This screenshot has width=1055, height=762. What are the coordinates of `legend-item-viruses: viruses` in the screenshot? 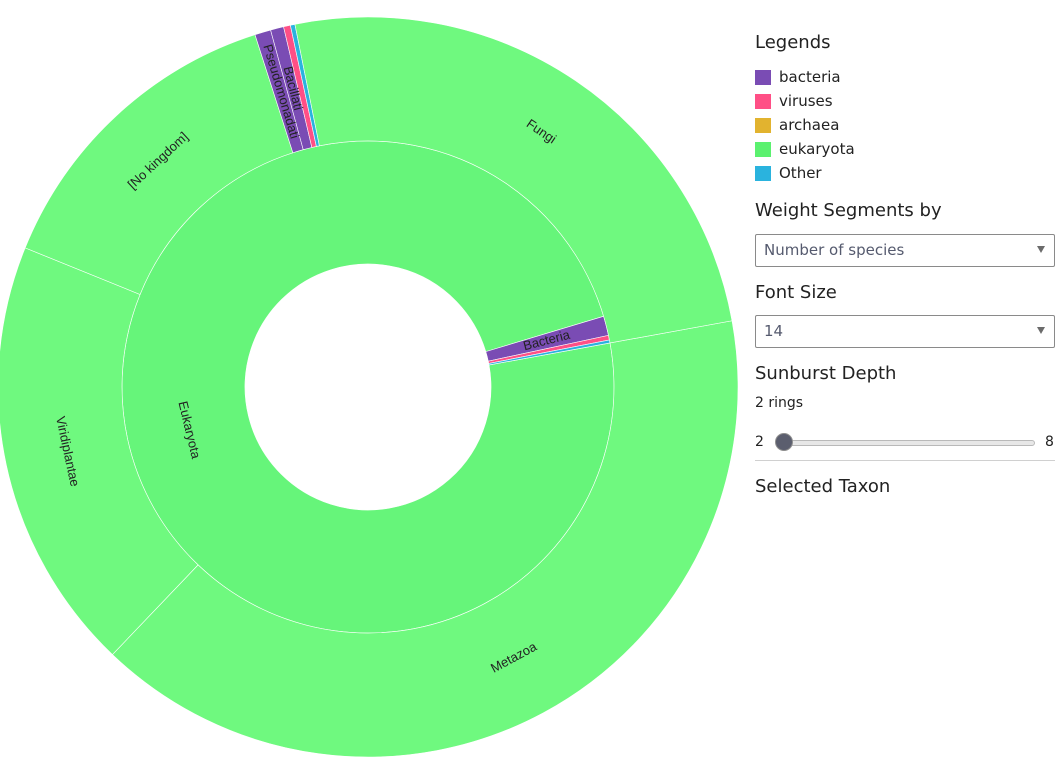 It's located at (794, 101).